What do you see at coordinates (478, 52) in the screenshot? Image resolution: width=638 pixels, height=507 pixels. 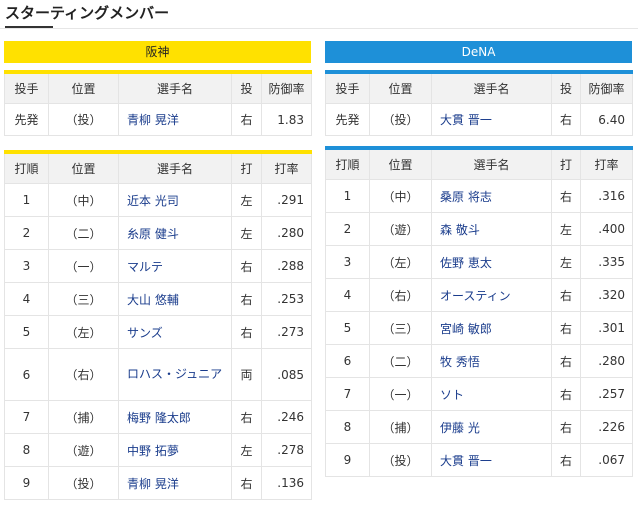 I see `team-header-dena: DeNA` at bounding box center [478, 52].